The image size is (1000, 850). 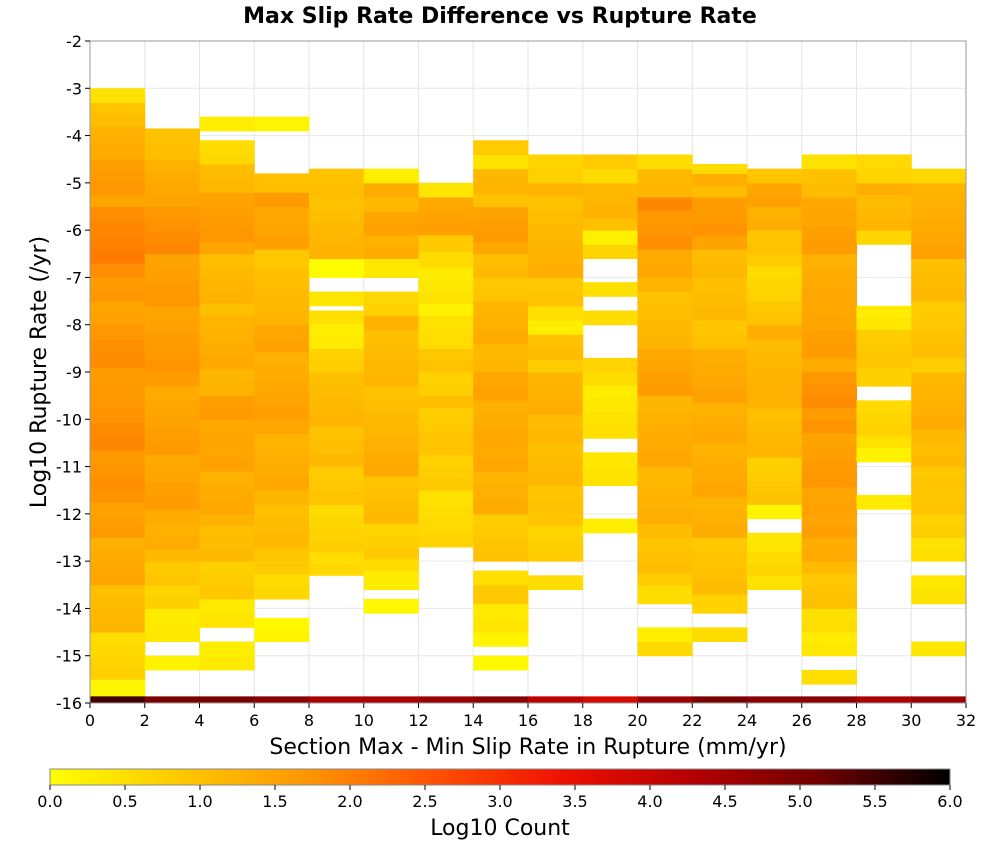 What do you see at coordinates (69, 419) in the screenshot?
I see `y-tick-label: -10` at bounding box center [69, 419].